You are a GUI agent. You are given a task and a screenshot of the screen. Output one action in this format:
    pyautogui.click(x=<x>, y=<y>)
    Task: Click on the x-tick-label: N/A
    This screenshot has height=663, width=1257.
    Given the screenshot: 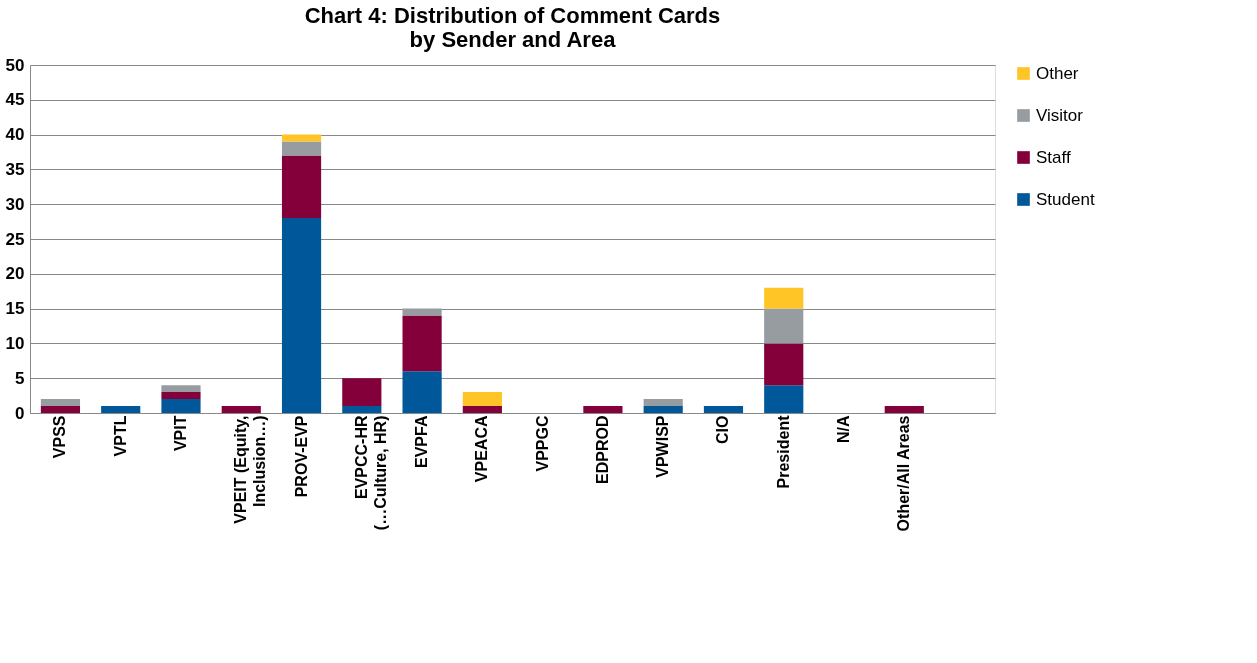 What is the action you would take?
    pyautogui.click(x=844, y=429)
    